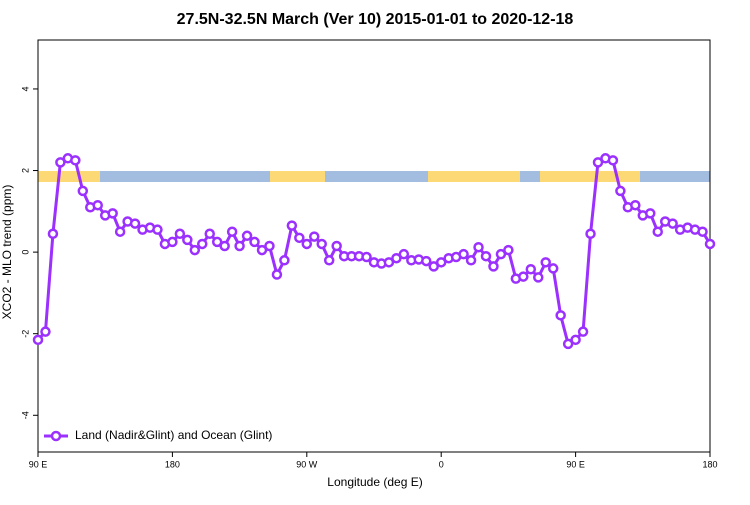 The width and height of the screenshot is (750, 505). I want to click on legend-label: Land (Nadir&Glint) and Ocean (Glint), so click(173, 435).